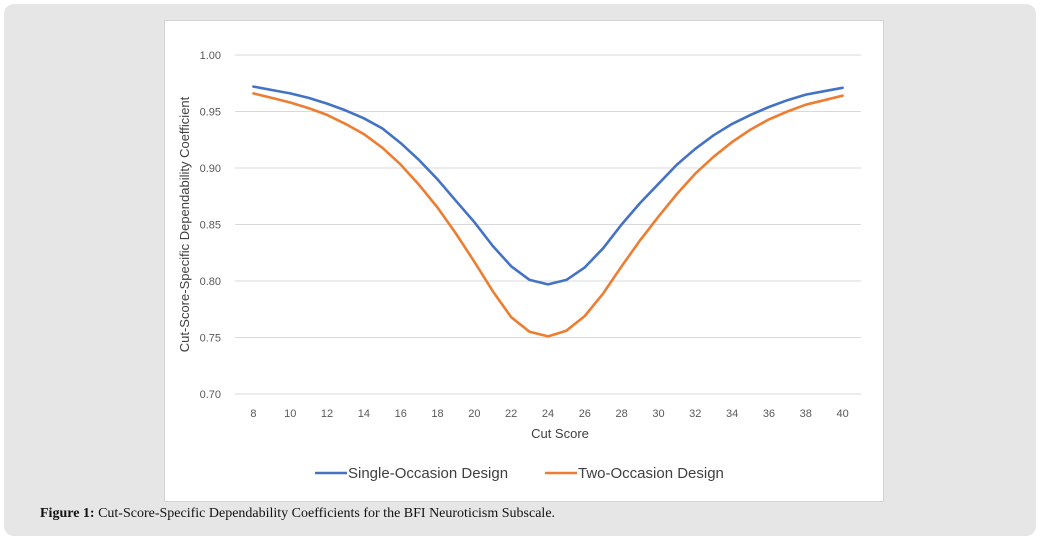  I want to click on x-tick-label: 38, so click(806, 414).